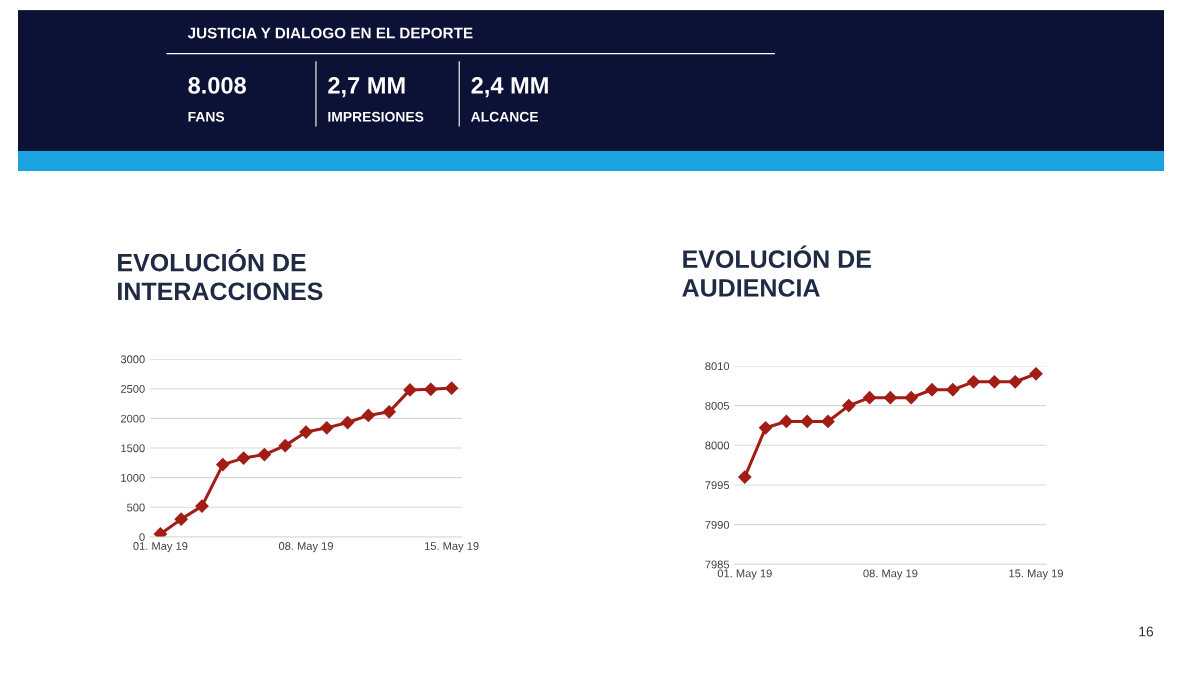 This screenshot has width=1200, height=684. I want to click on y-tick-label: 7990, so click(717, 524).